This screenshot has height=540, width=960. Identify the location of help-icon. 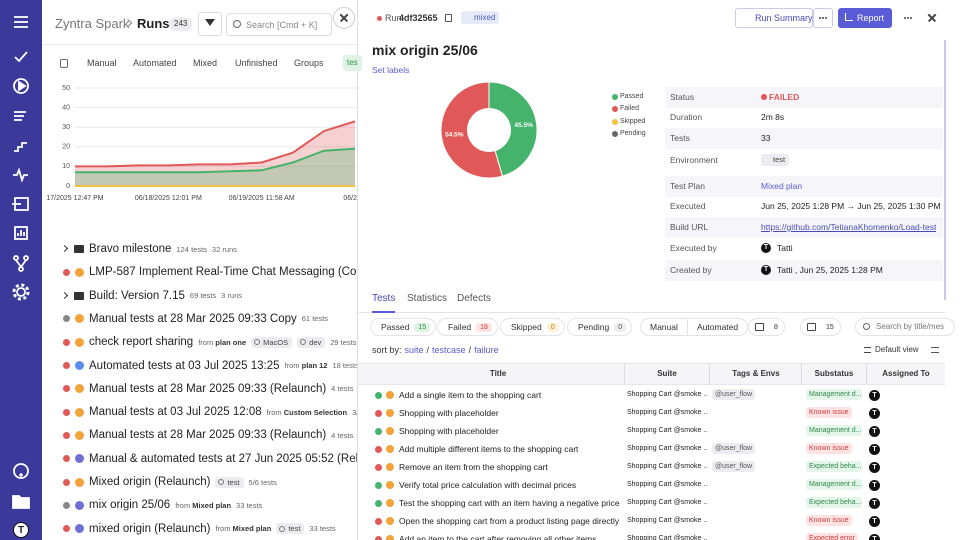
(21, 471).